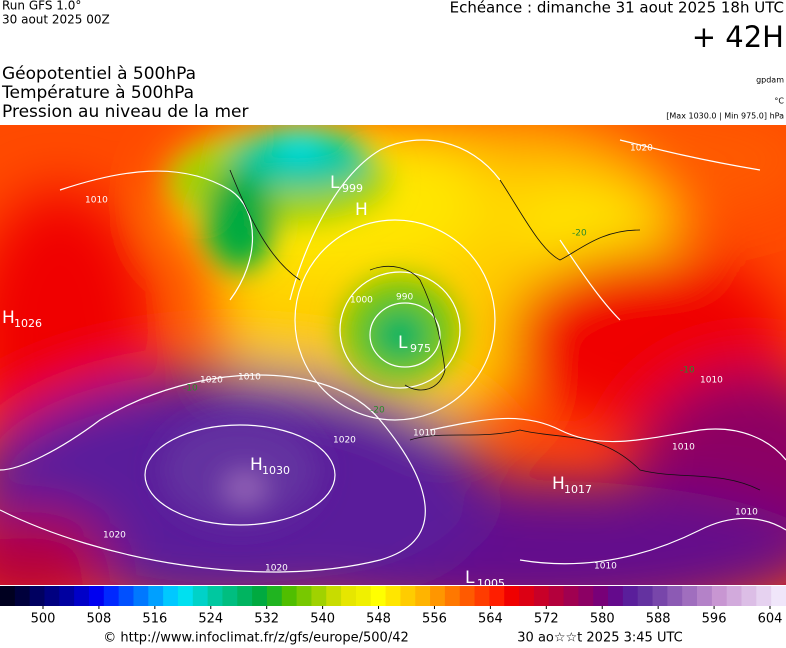  I want to click on title-1: Géopotentiel à 500hPa, so click(99, 74).